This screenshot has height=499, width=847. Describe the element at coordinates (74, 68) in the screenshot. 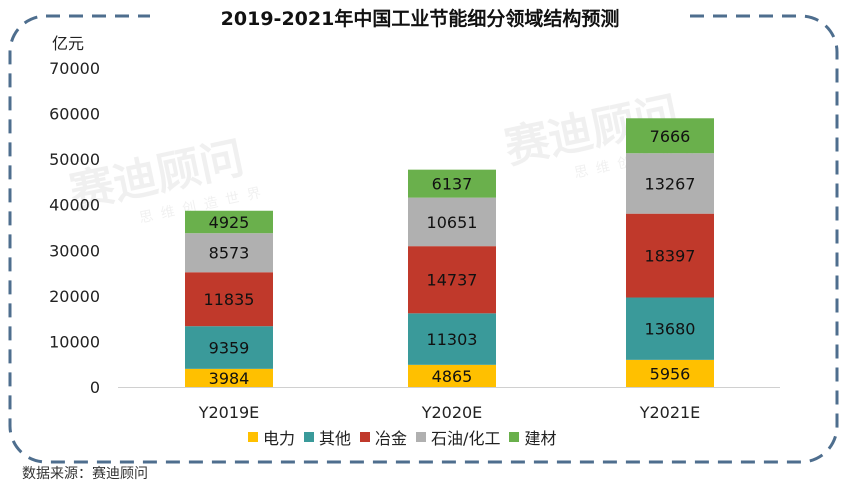

I see `y-tick-label: 70000` at that location.